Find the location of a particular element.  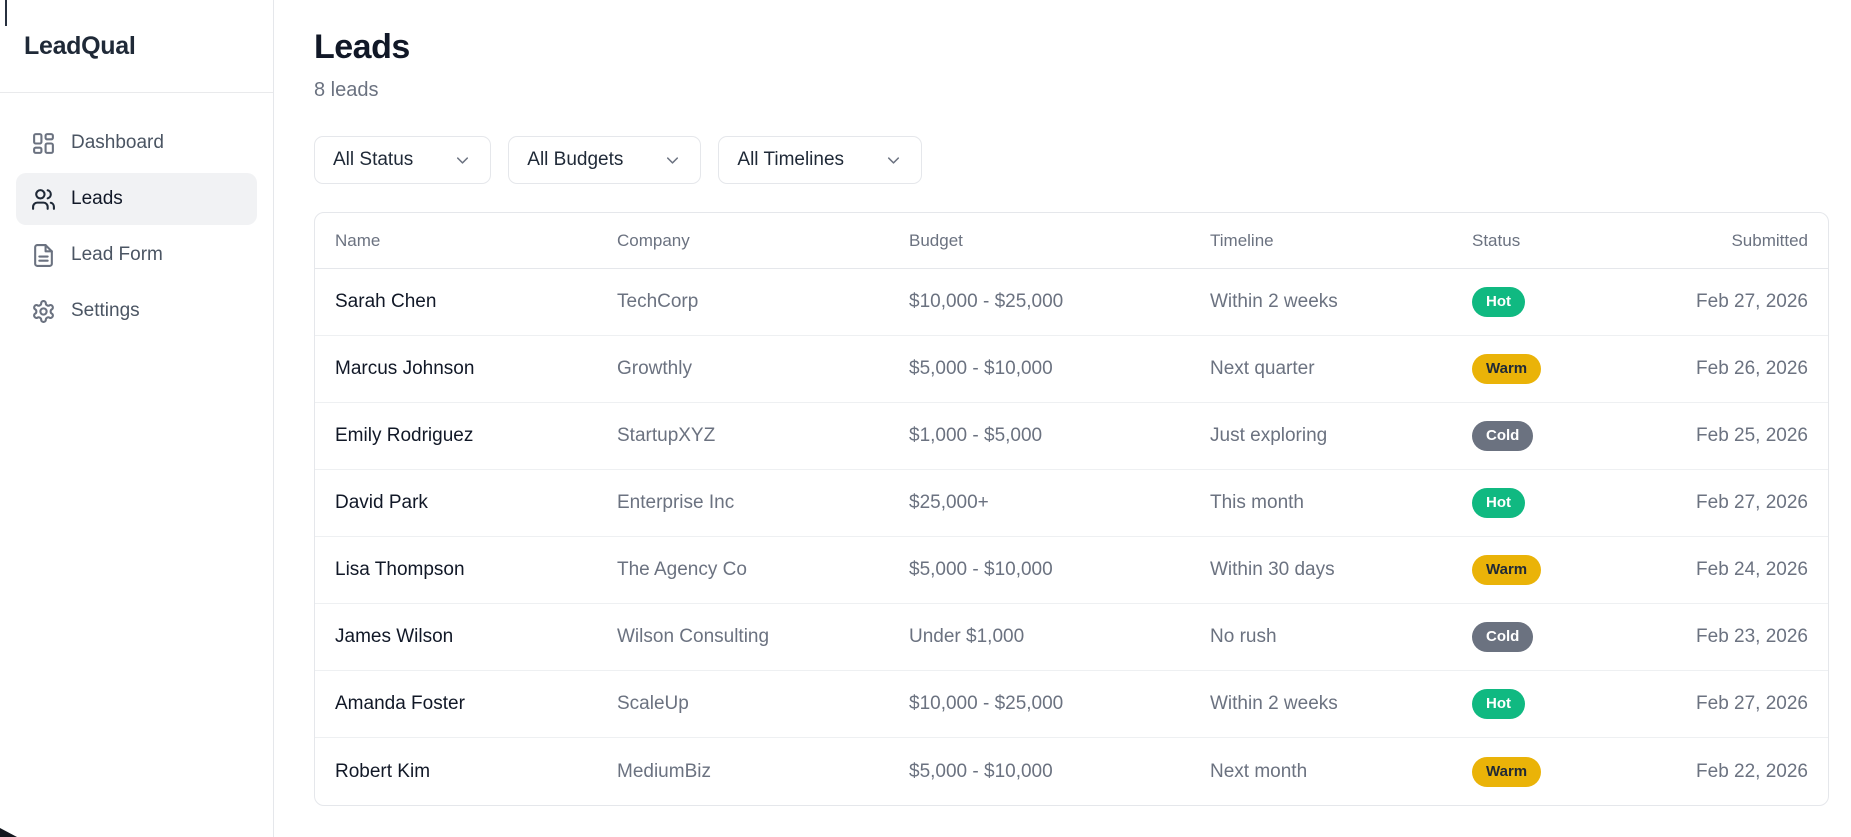

filter-bar: All Status All Budgets All Timelines is located at coordinates (1071, 160).